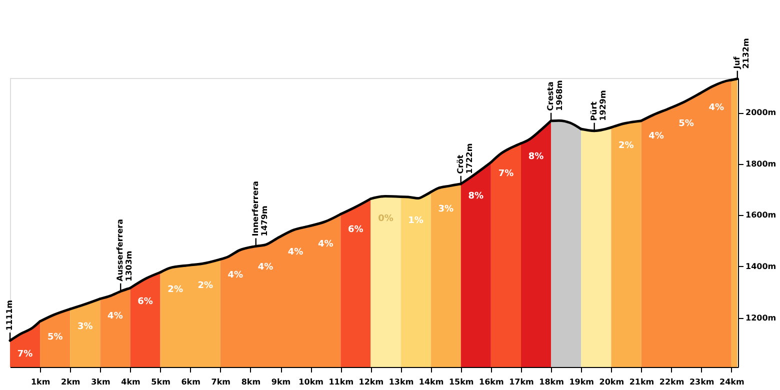 Image resolution: width=780 pixels, height=390 pixels. What do you see at coordinates (160, 382) in the screenshot?
I see `x-tick-label: 5km` at bounding box center [160, 382].